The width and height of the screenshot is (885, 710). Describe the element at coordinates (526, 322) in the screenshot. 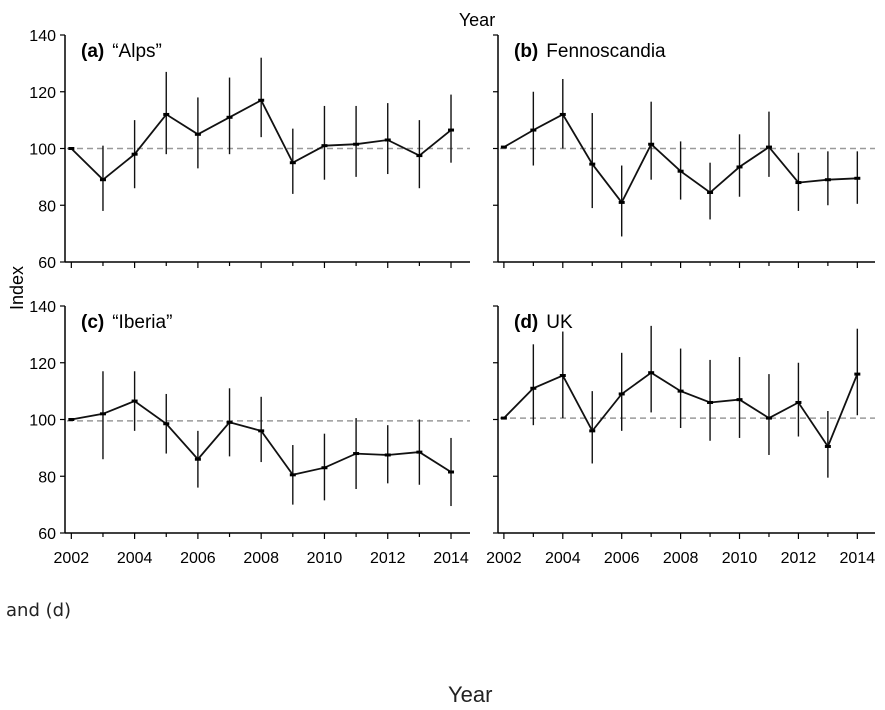

I see `panel-letter: (d)` at that location.